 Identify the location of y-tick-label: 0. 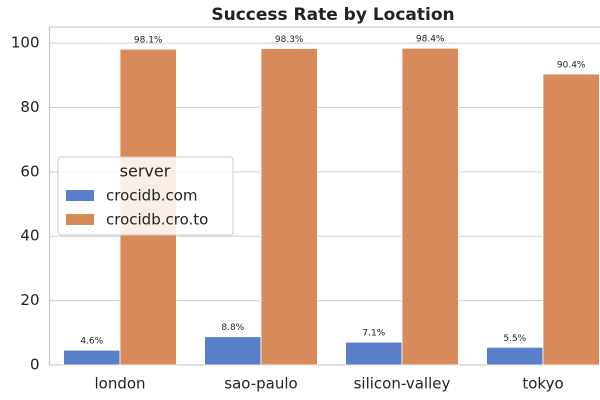
(35, 365).